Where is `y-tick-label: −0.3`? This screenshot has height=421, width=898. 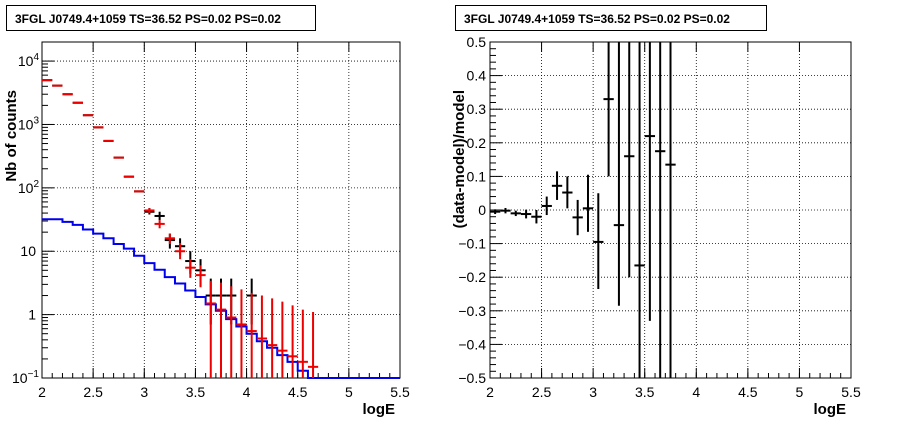 y-tick-label: −0.3 is located at coordinates (472, 311).